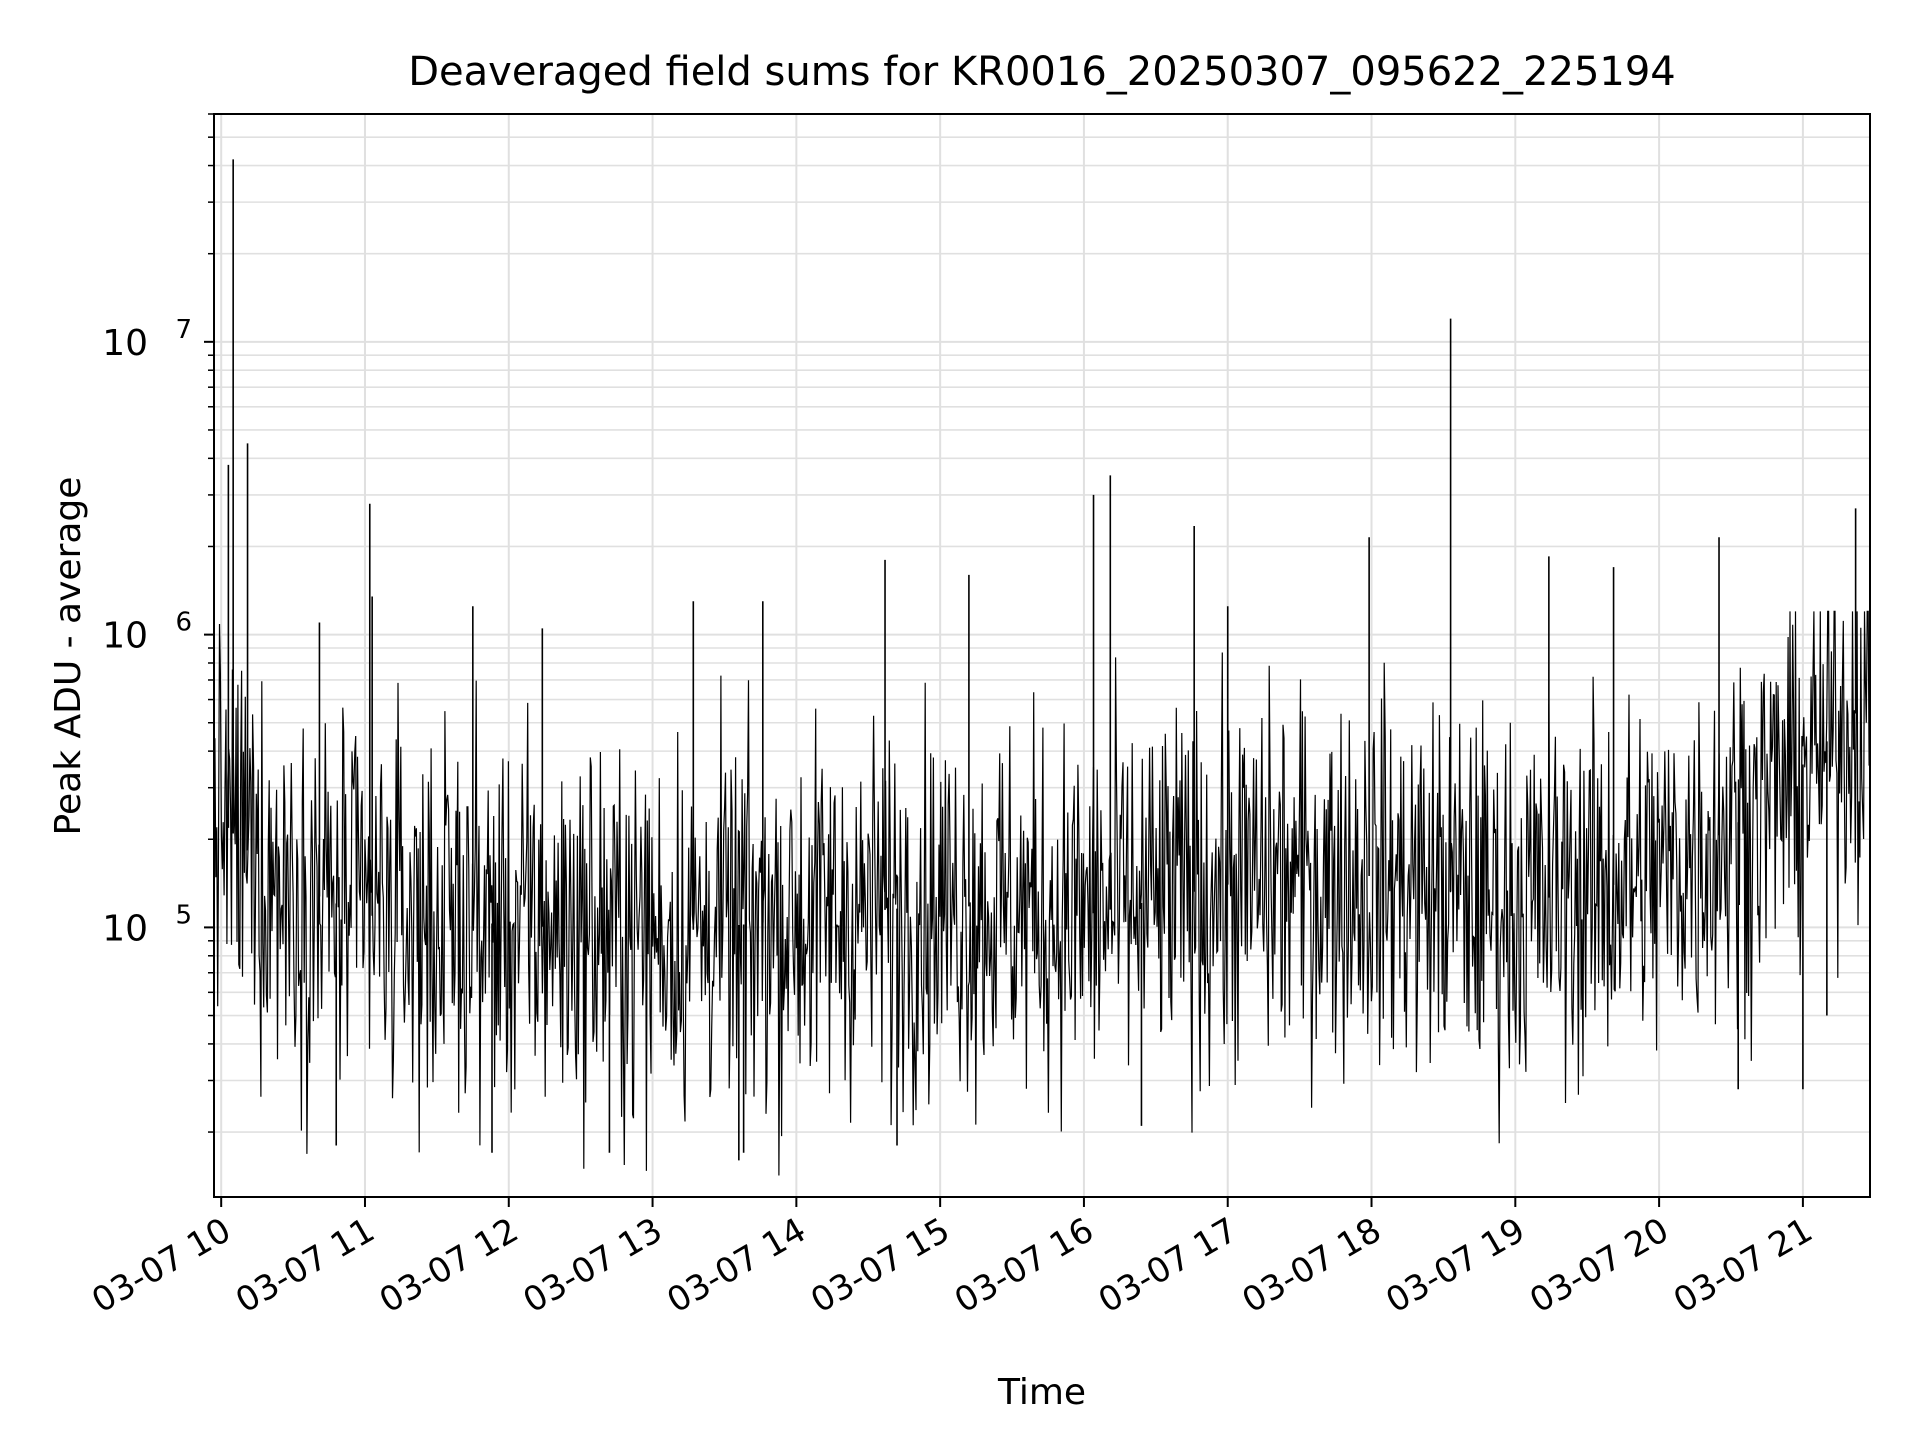 This screenshot has width=1920, height=1440. What do you see at coordinates (158, 623) in the screenshot?
I see `y-axis-ticks: 10 5 10 6 10 7` at bounding box center [158, 623].